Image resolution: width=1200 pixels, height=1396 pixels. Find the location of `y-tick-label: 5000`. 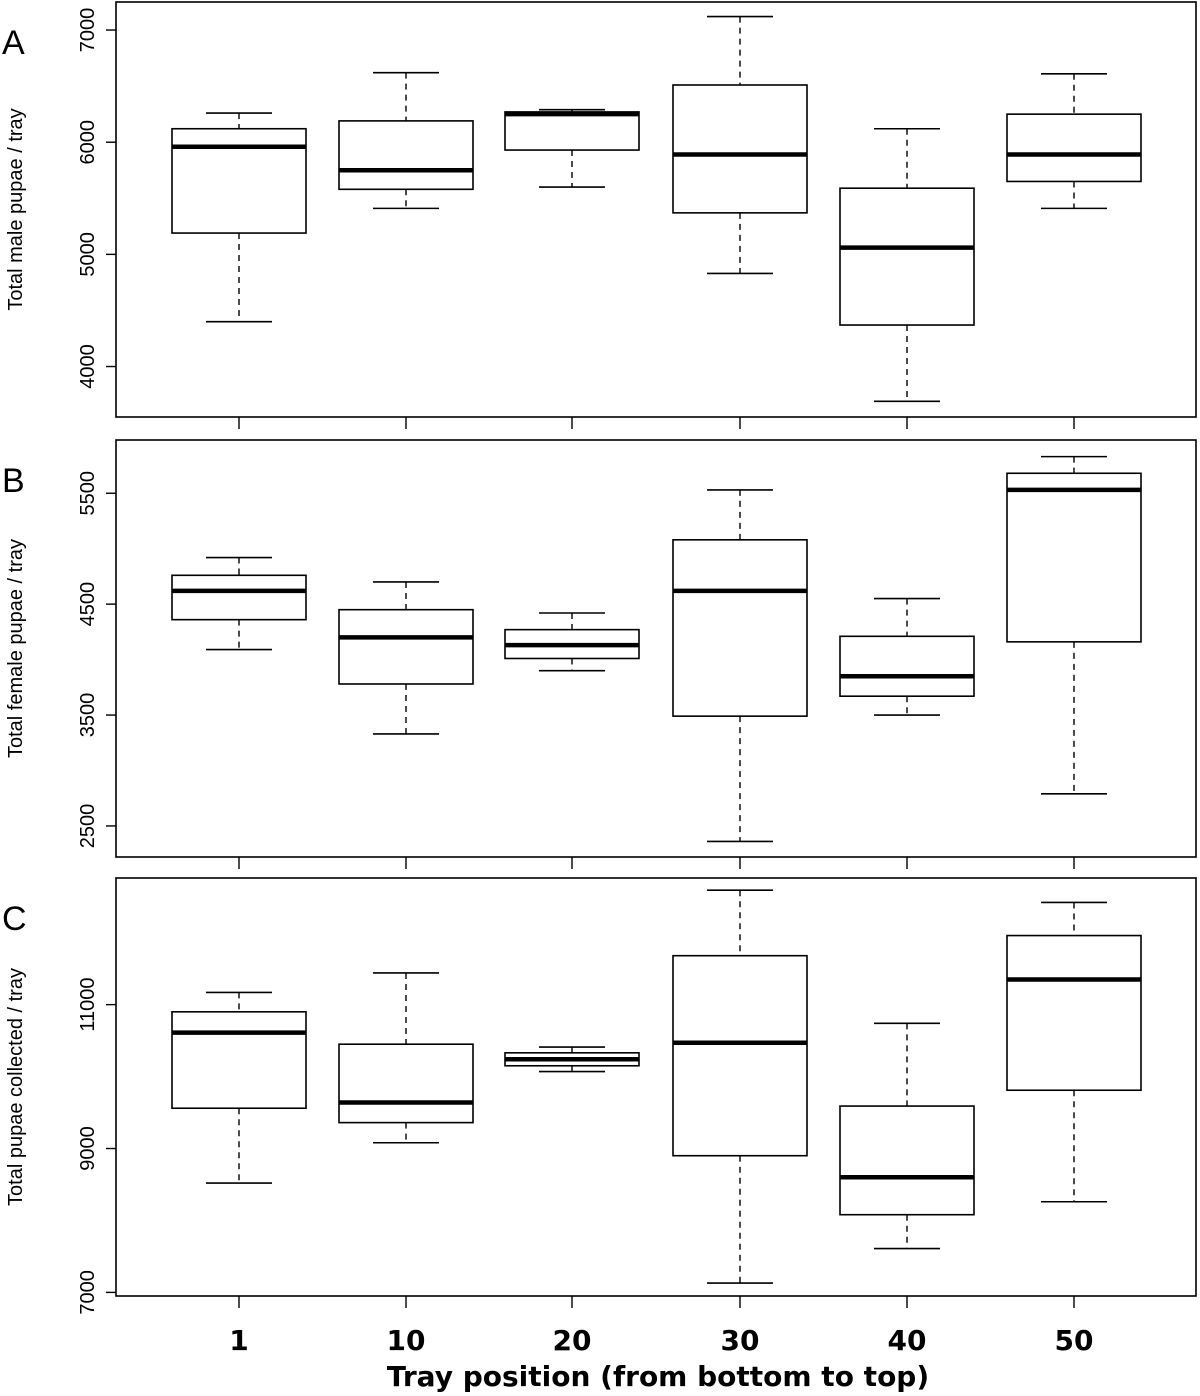

y-tick-label: 5000 is located at coordinates (88, 254).